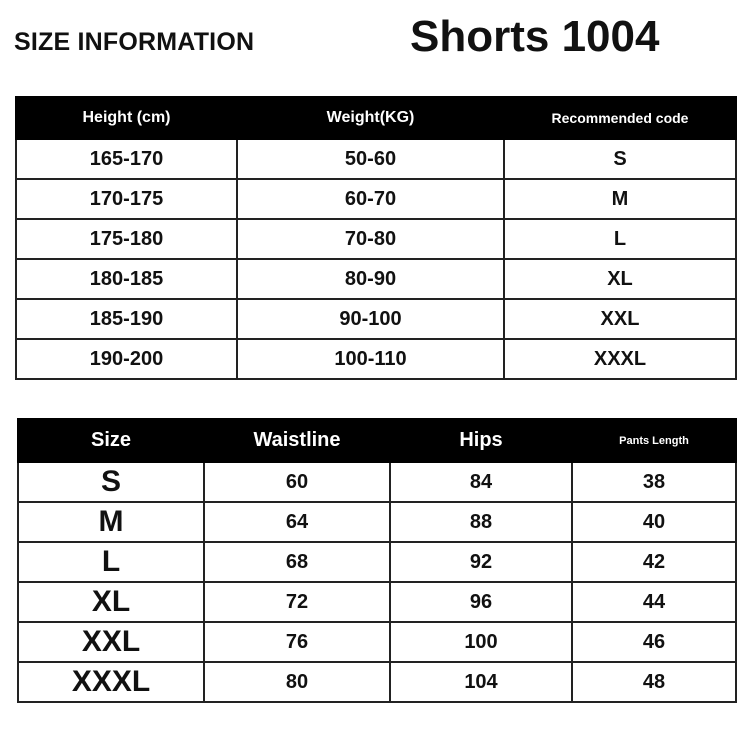 This screenshot has width=750, height=750. Describe the element at coordinates (481, 482) in the screenshot. I see `table-cell: 84` at that location.